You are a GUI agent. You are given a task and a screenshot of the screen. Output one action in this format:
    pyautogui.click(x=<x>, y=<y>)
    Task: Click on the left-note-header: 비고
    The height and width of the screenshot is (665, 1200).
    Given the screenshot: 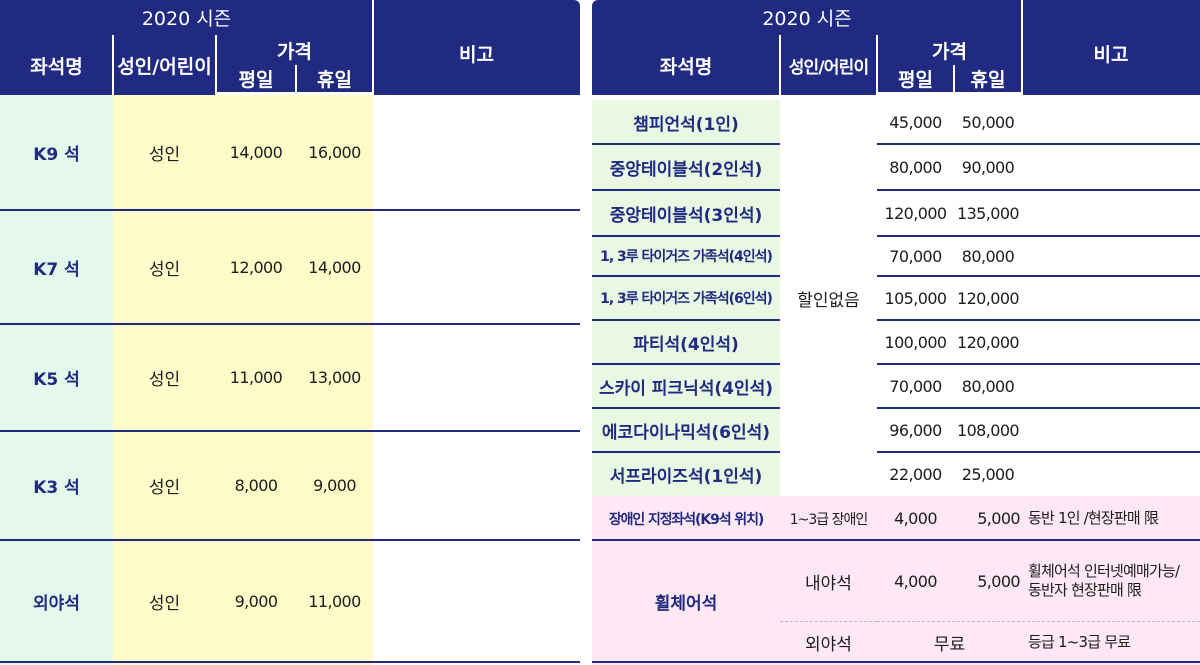 What is the action you would take?
    pyautogui.click(x=476, y=47)
    